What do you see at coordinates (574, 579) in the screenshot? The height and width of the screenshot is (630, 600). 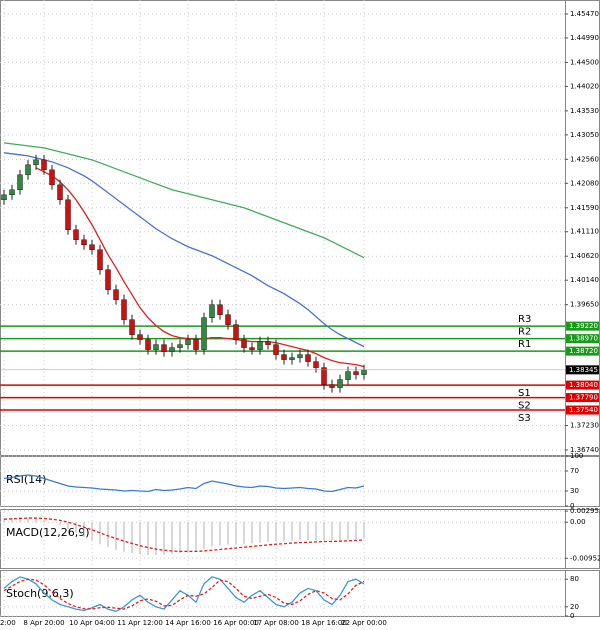 I see `y-tick-label: 80` at bounding box center [574, 579].